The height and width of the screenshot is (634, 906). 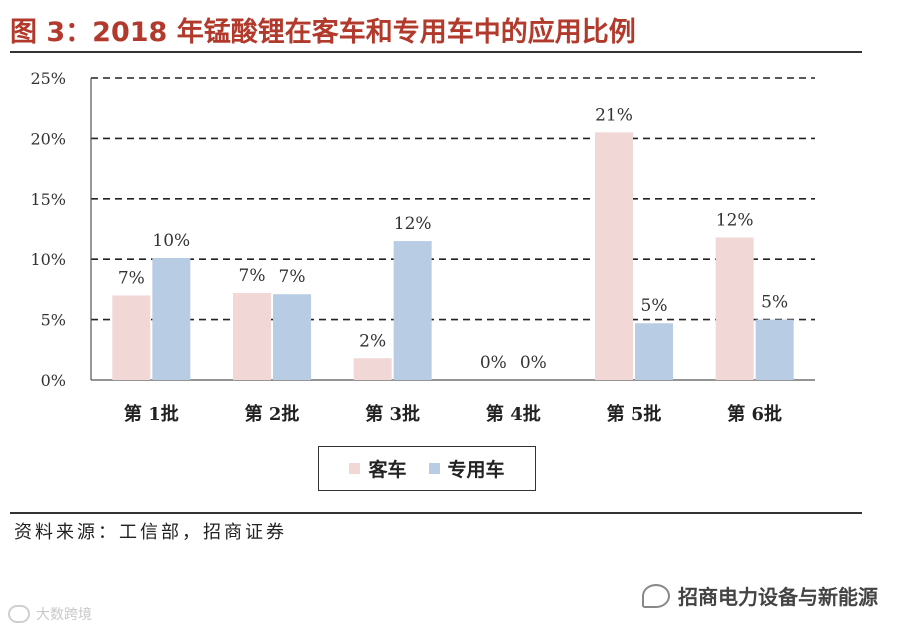 What do you see at coordinates (436, 52) in the screenshot?
I see `title-divider` at bounding box center [436, 52].